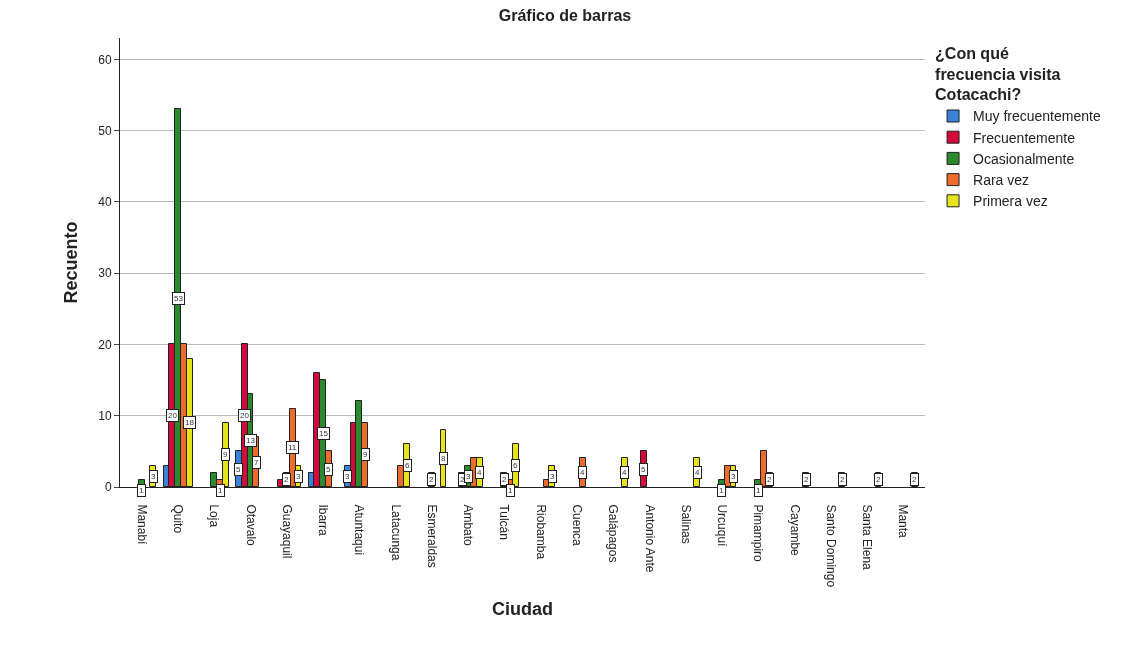 This screenshot has height=647, width=1130. I want to click on x-tick-label: Tulcán, so click(504, 522).